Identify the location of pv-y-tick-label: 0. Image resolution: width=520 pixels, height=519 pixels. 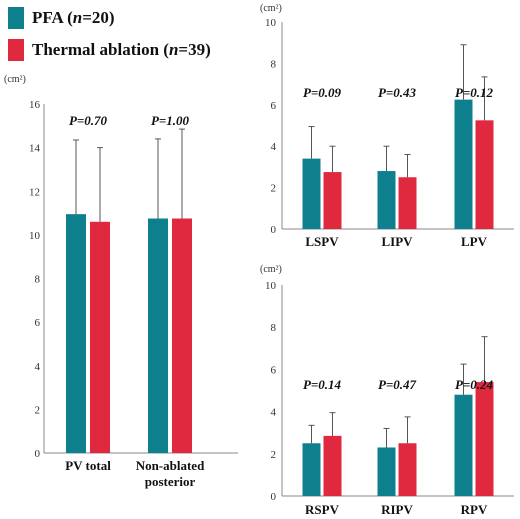
(38, 454).